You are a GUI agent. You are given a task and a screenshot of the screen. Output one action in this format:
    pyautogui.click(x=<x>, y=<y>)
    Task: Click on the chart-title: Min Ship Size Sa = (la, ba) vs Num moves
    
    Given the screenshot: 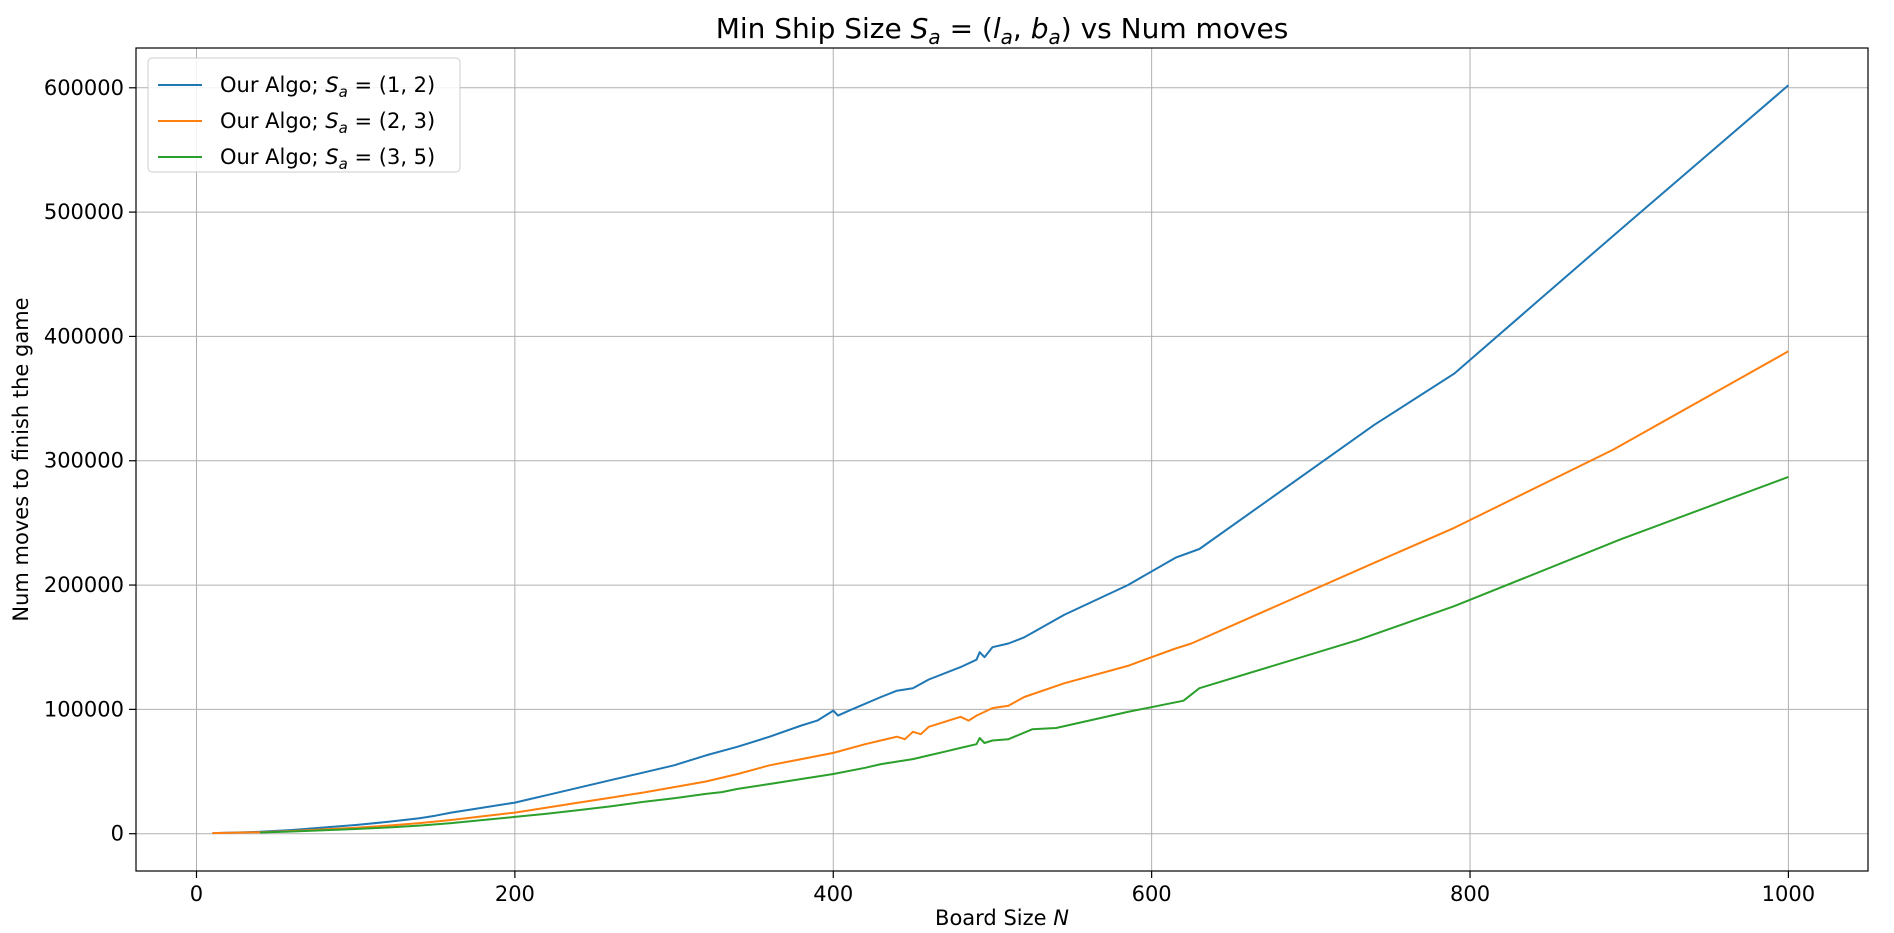 What is the action you would take?
    pyautogui.click(x=1002, y=30)
    